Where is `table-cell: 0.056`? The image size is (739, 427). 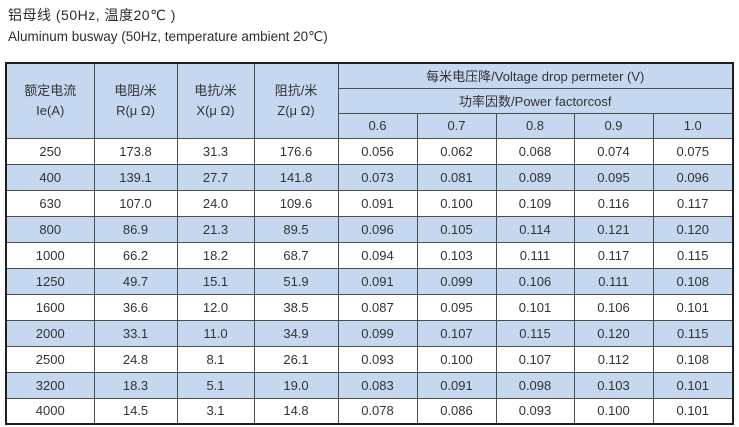 table-cell: 0.056 is located at coordinates (377, 151).